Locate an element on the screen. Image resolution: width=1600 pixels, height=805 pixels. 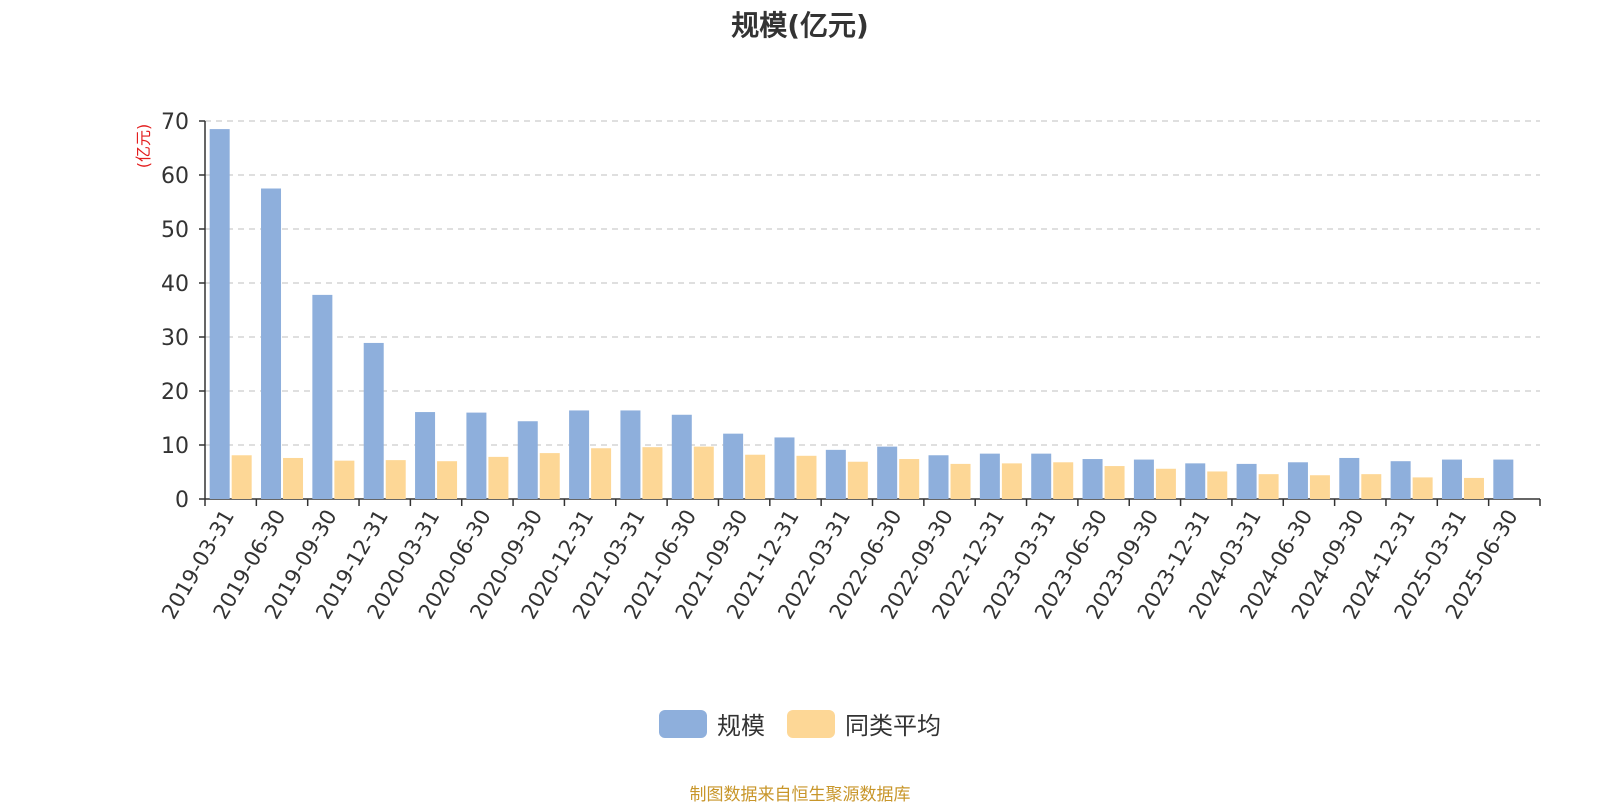
legend-label-avg: 同类平均 is located at coordinates (893, 726).